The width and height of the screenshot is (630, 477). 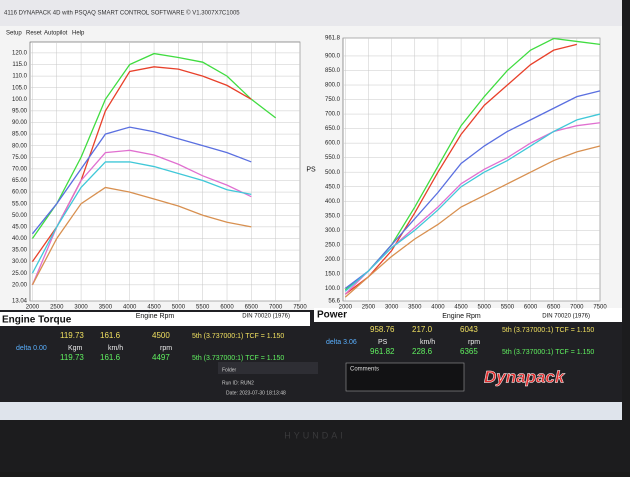 I want to click on torque-header, so click(x=155, y=319).